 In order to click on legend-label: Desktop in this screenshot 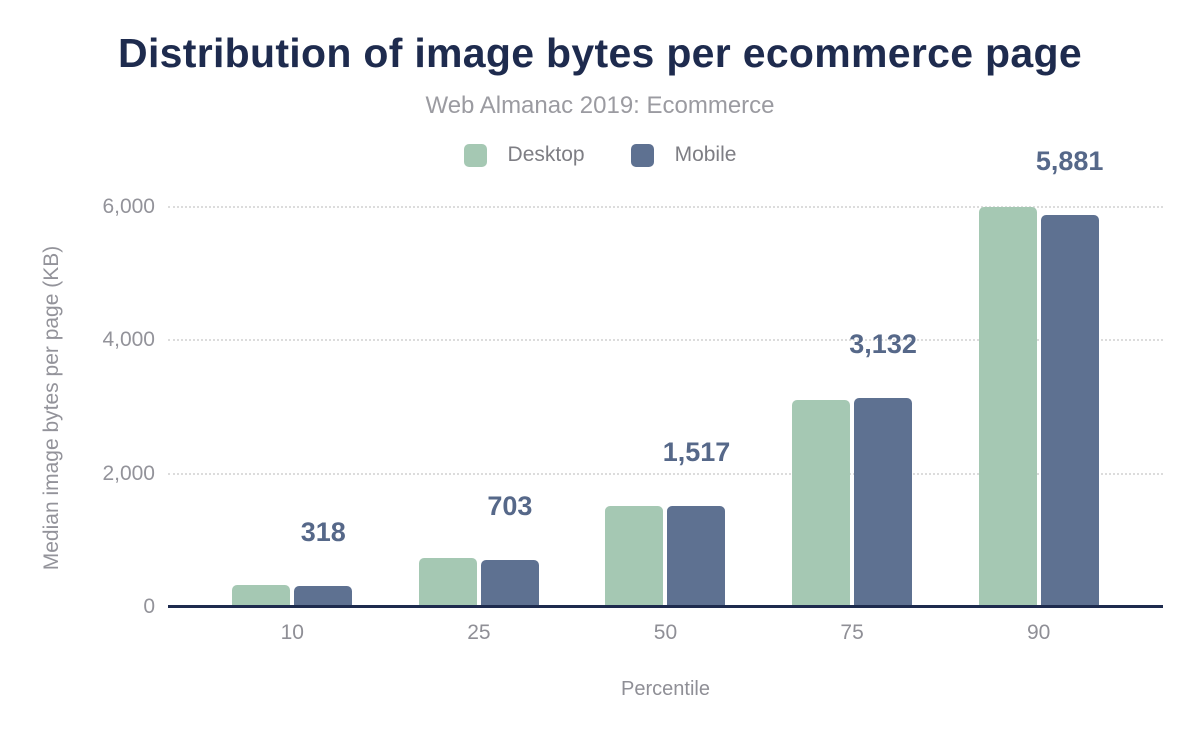, I will do `click(546, 154)`.